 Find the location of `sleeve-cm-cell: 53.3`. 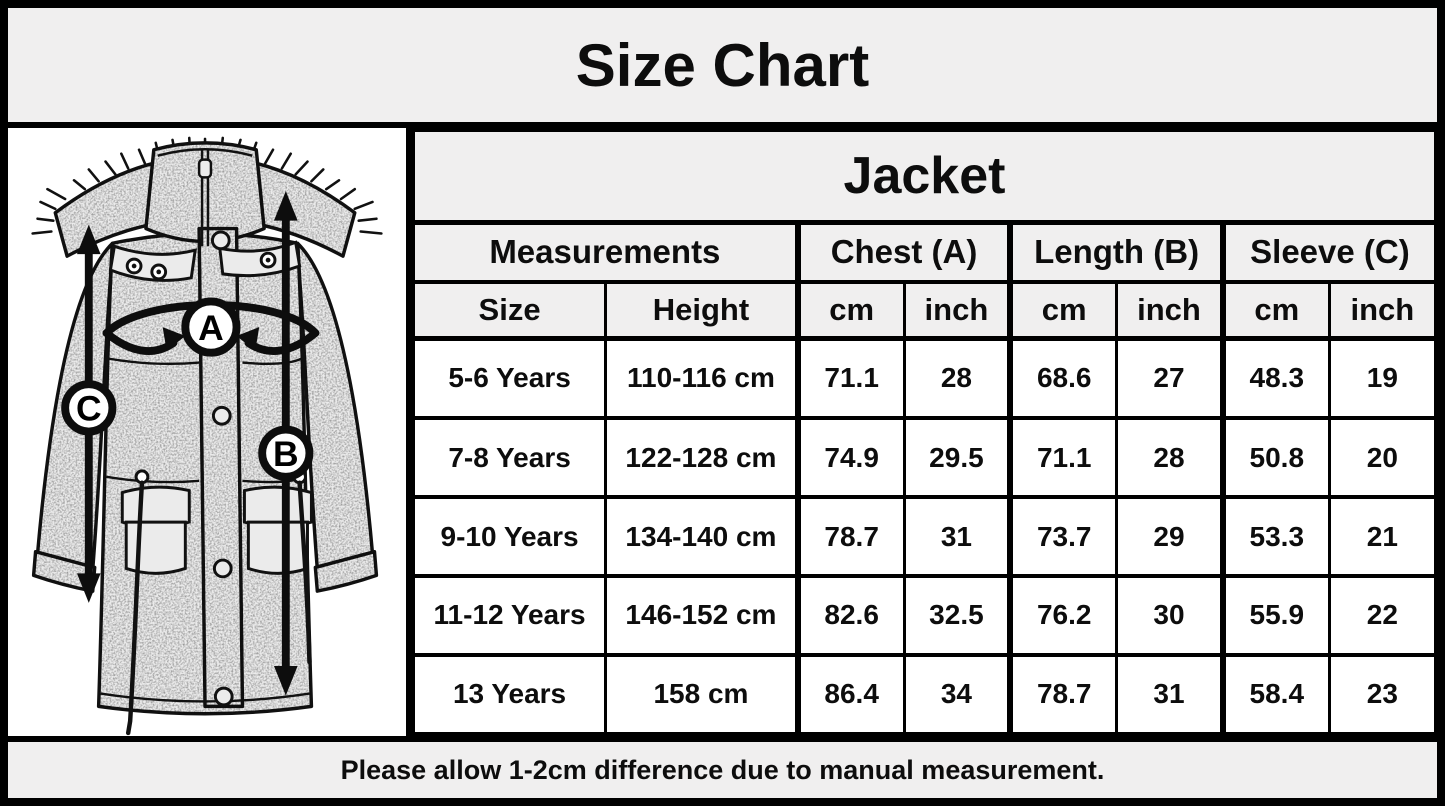

sleeve-cm-cell: 53.3 is located at coordinates (1275, 536).